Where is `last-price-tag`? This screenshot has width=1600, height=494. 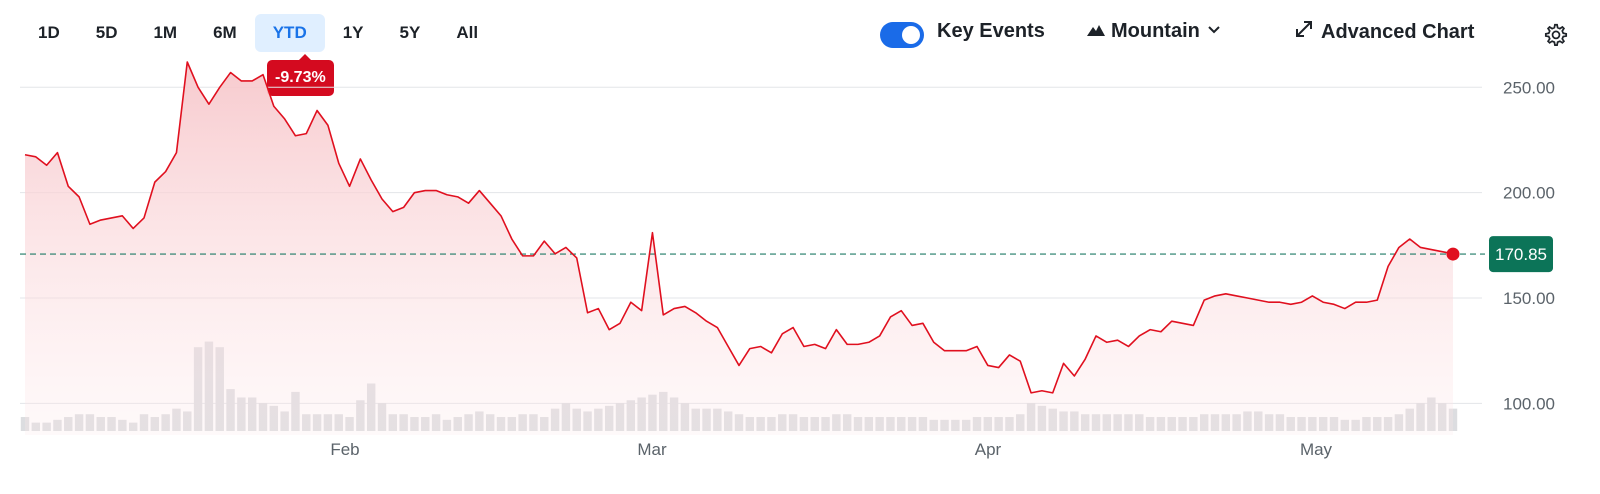
last-price-tag is located at coordinates (1521, 254).